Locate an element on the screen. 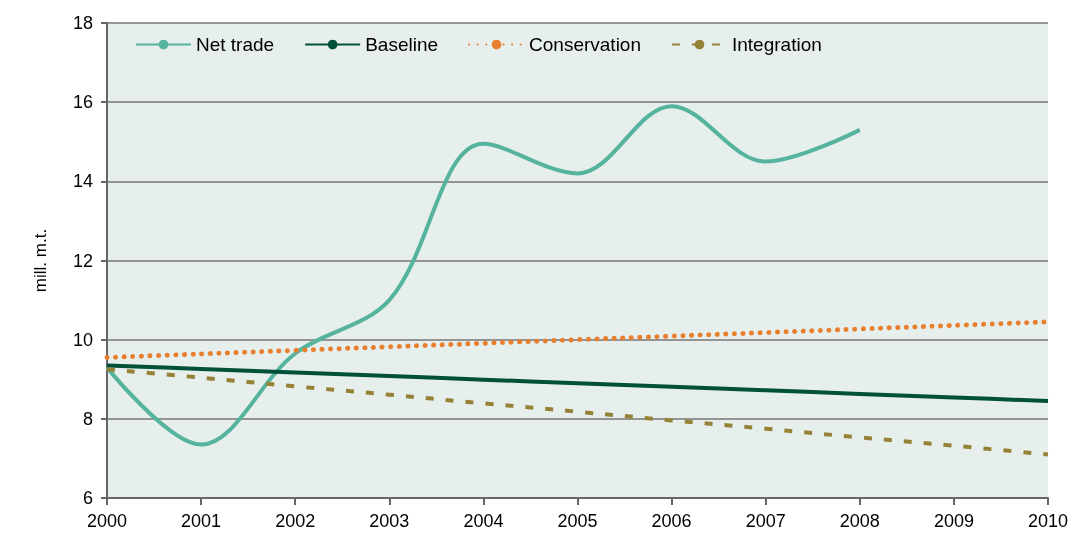 Image resolution: width=1077 pixels, height=554 pixels. x-tick-label: 2001 is located at coordinates (201, 521).